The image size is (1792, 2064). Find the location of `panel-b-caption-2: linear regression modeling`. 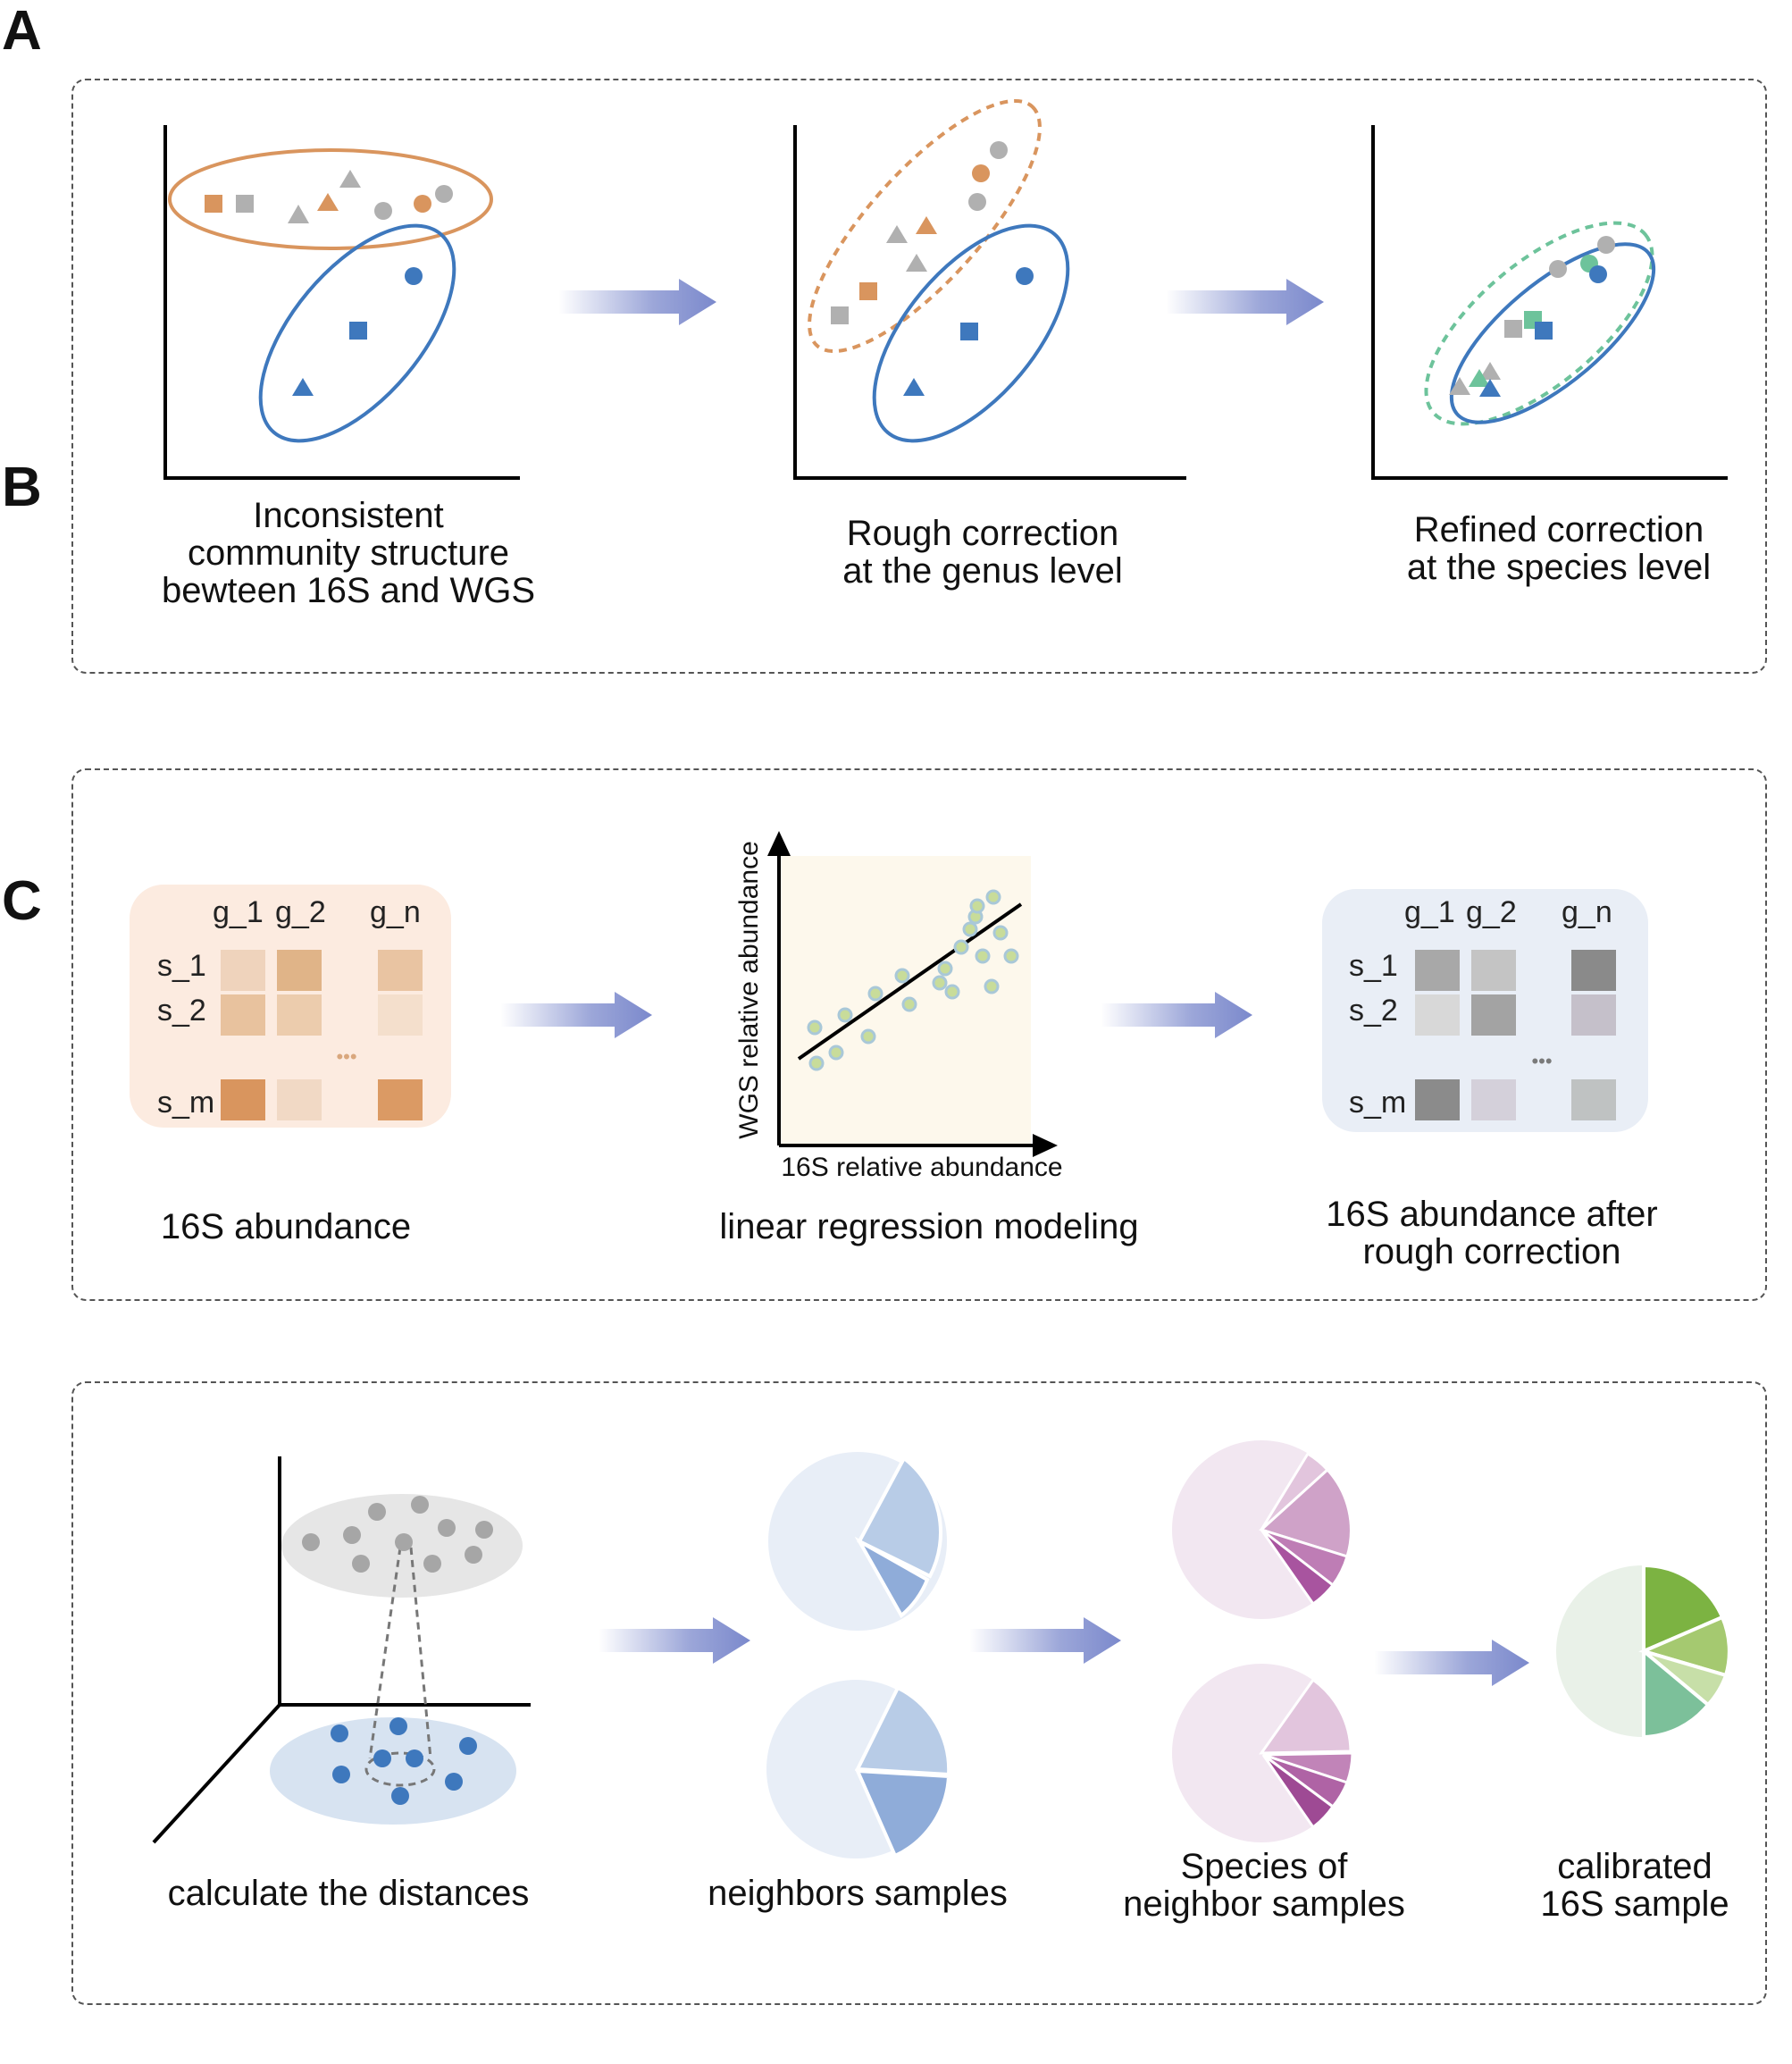

panel-b-caption-2: linear regression modeling is located at coordinates (929, 1226).